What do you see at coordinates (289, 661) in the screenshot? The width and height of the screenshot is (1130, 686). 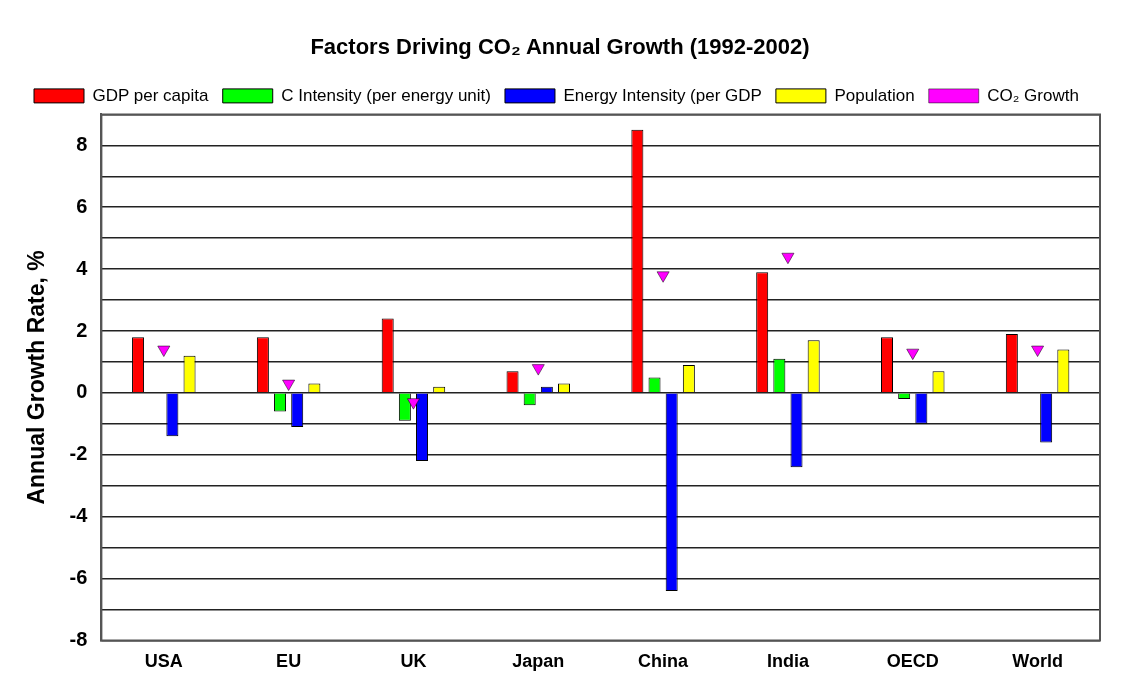 I see `x-tick-label: EU` at bounding box center [289, 661].